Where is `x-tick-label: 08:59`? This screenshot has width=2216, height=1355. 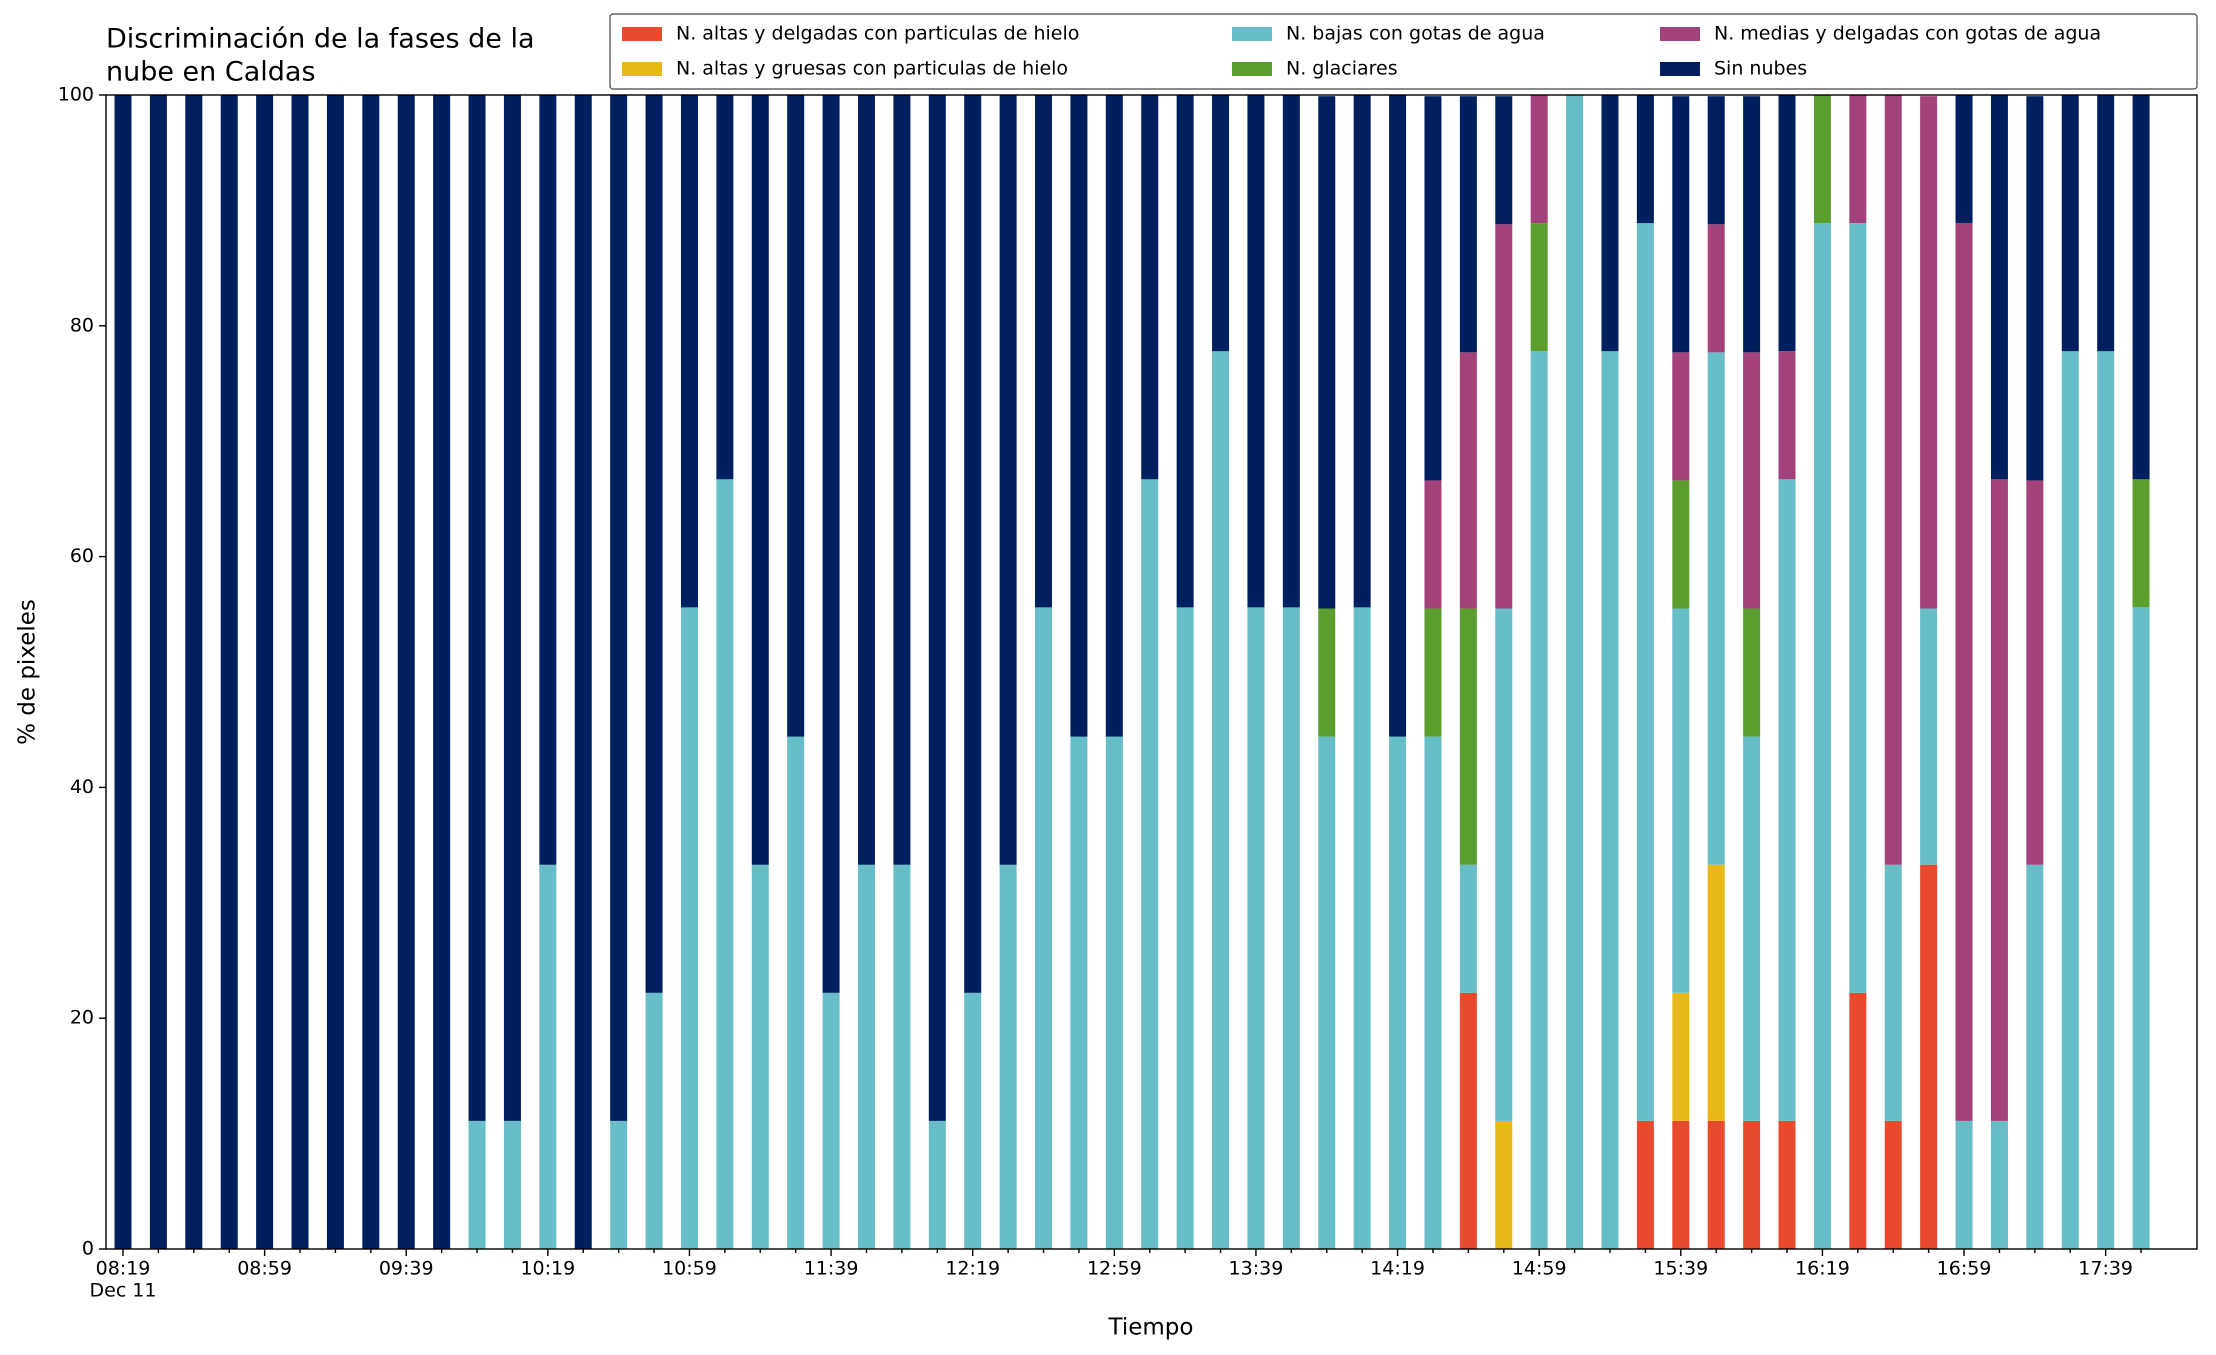 x-tick-label: 08:59 is located at coordinates (264, 1269).